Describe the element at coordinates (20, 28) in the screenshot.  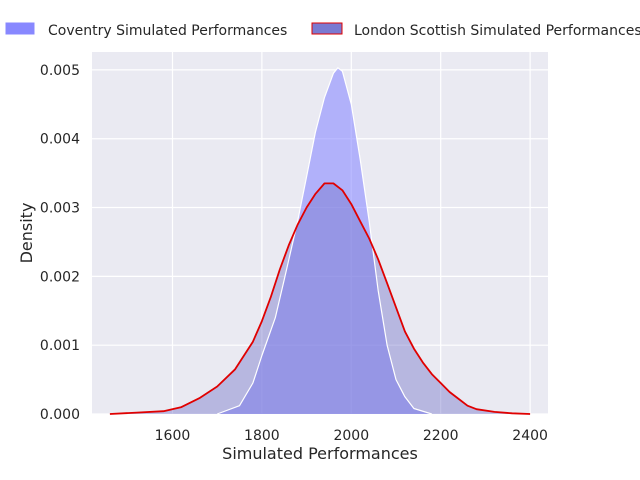
I see `legend-swatch-coventry` at that location.